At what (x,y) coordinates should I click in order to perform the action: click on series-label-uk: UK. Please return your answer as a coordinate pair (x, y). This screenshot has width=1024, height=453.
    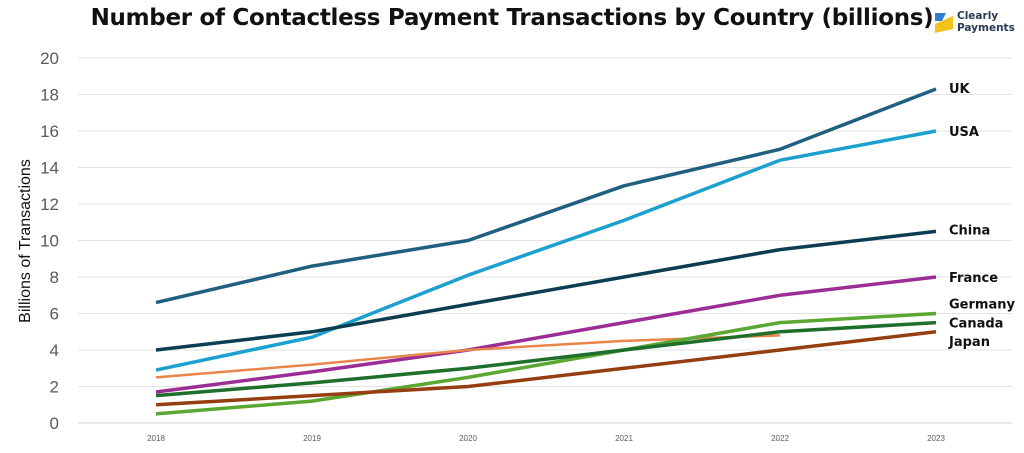
    Looking at the image, I should click on (960, 89).